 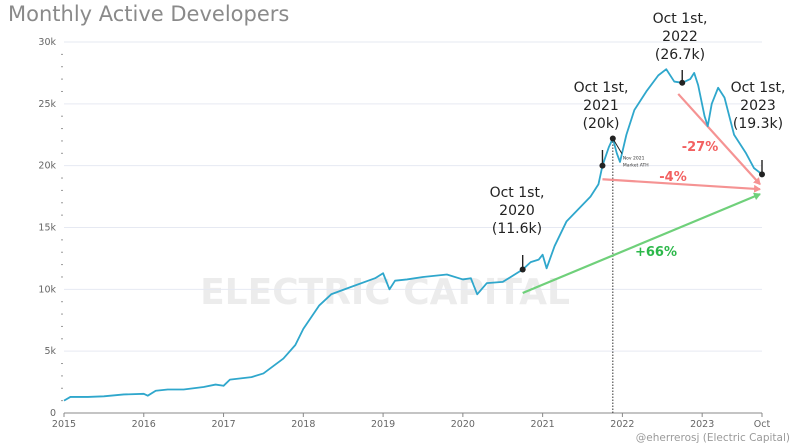 I want to click on ath-label: Nov 2021, so click(x=634, y=158).